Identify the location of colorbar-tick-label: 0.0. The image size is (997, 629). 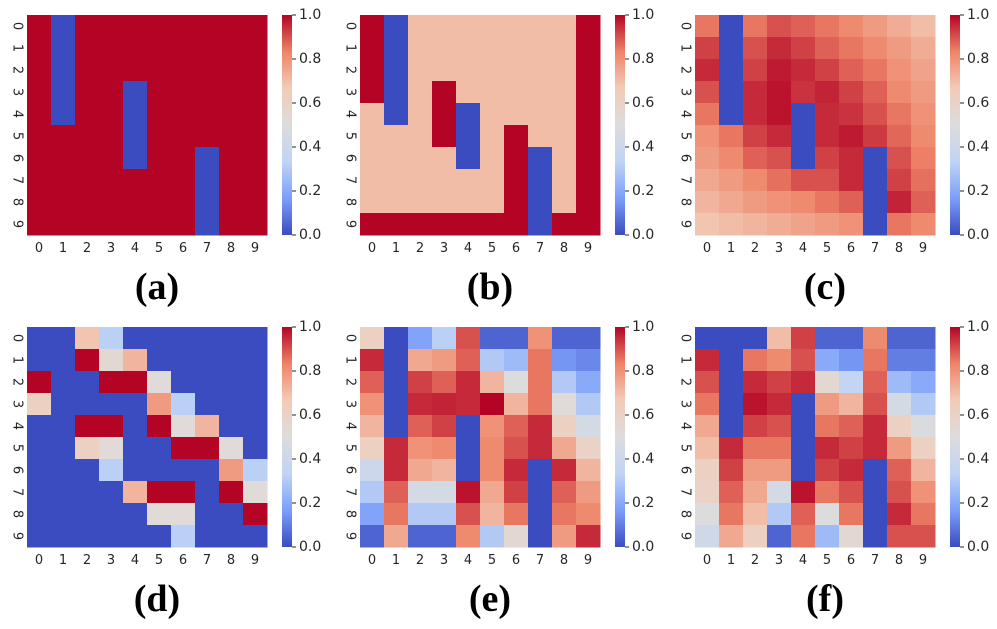
(310, 235).